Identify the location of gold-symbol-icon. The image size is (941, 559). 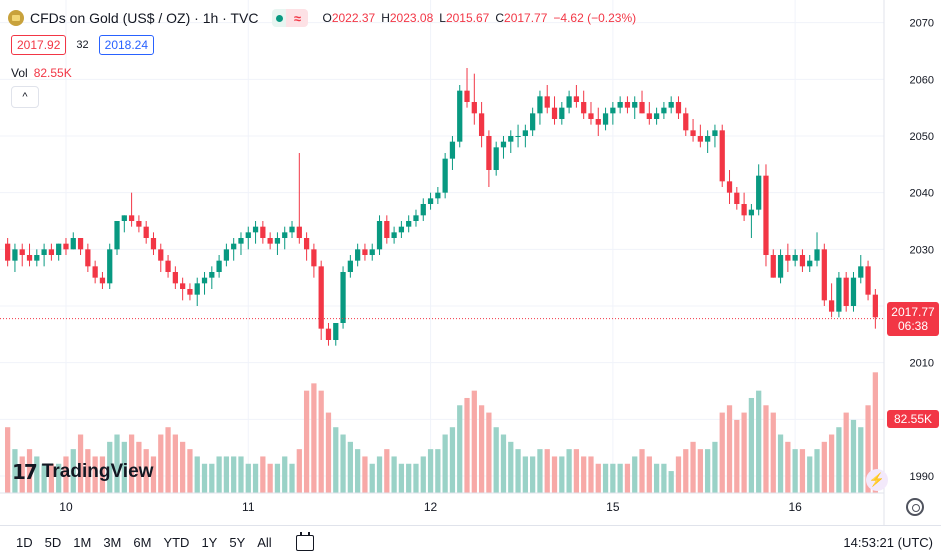
(16, 18).